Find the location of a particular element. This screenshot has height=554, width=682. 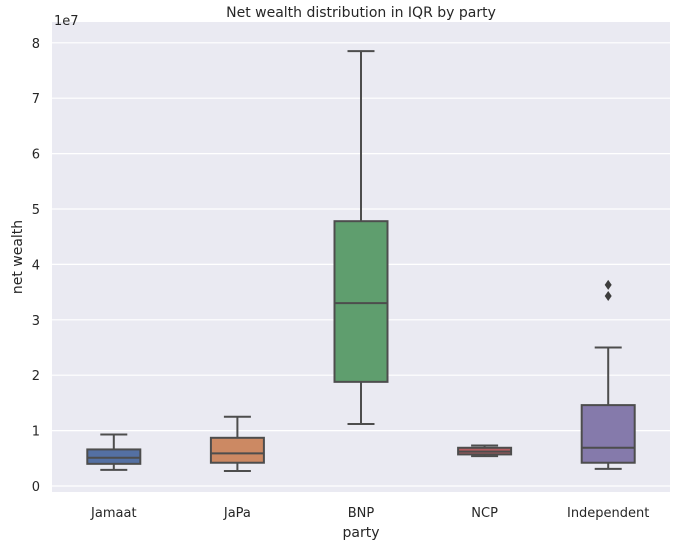

box-ncp is located at coordinates (485, 451).